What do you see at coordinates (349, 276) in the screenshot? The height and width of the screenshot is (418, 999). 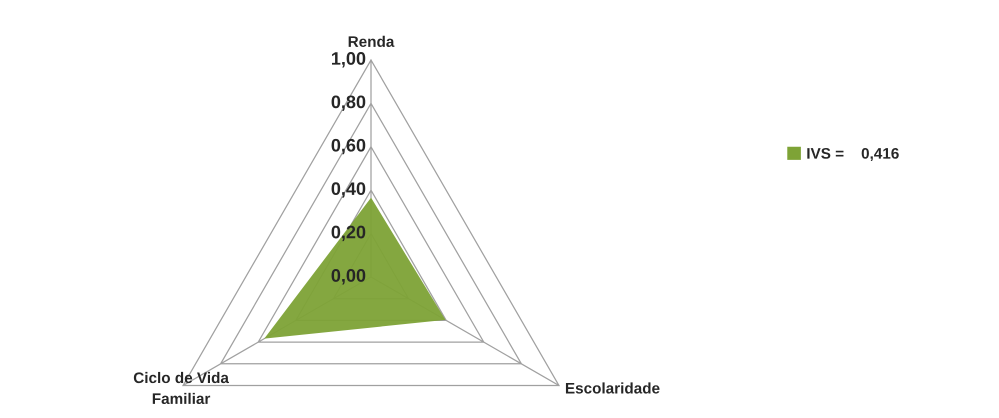 I see `y-tick-label: 0,00` at bounding box center [349, 276].